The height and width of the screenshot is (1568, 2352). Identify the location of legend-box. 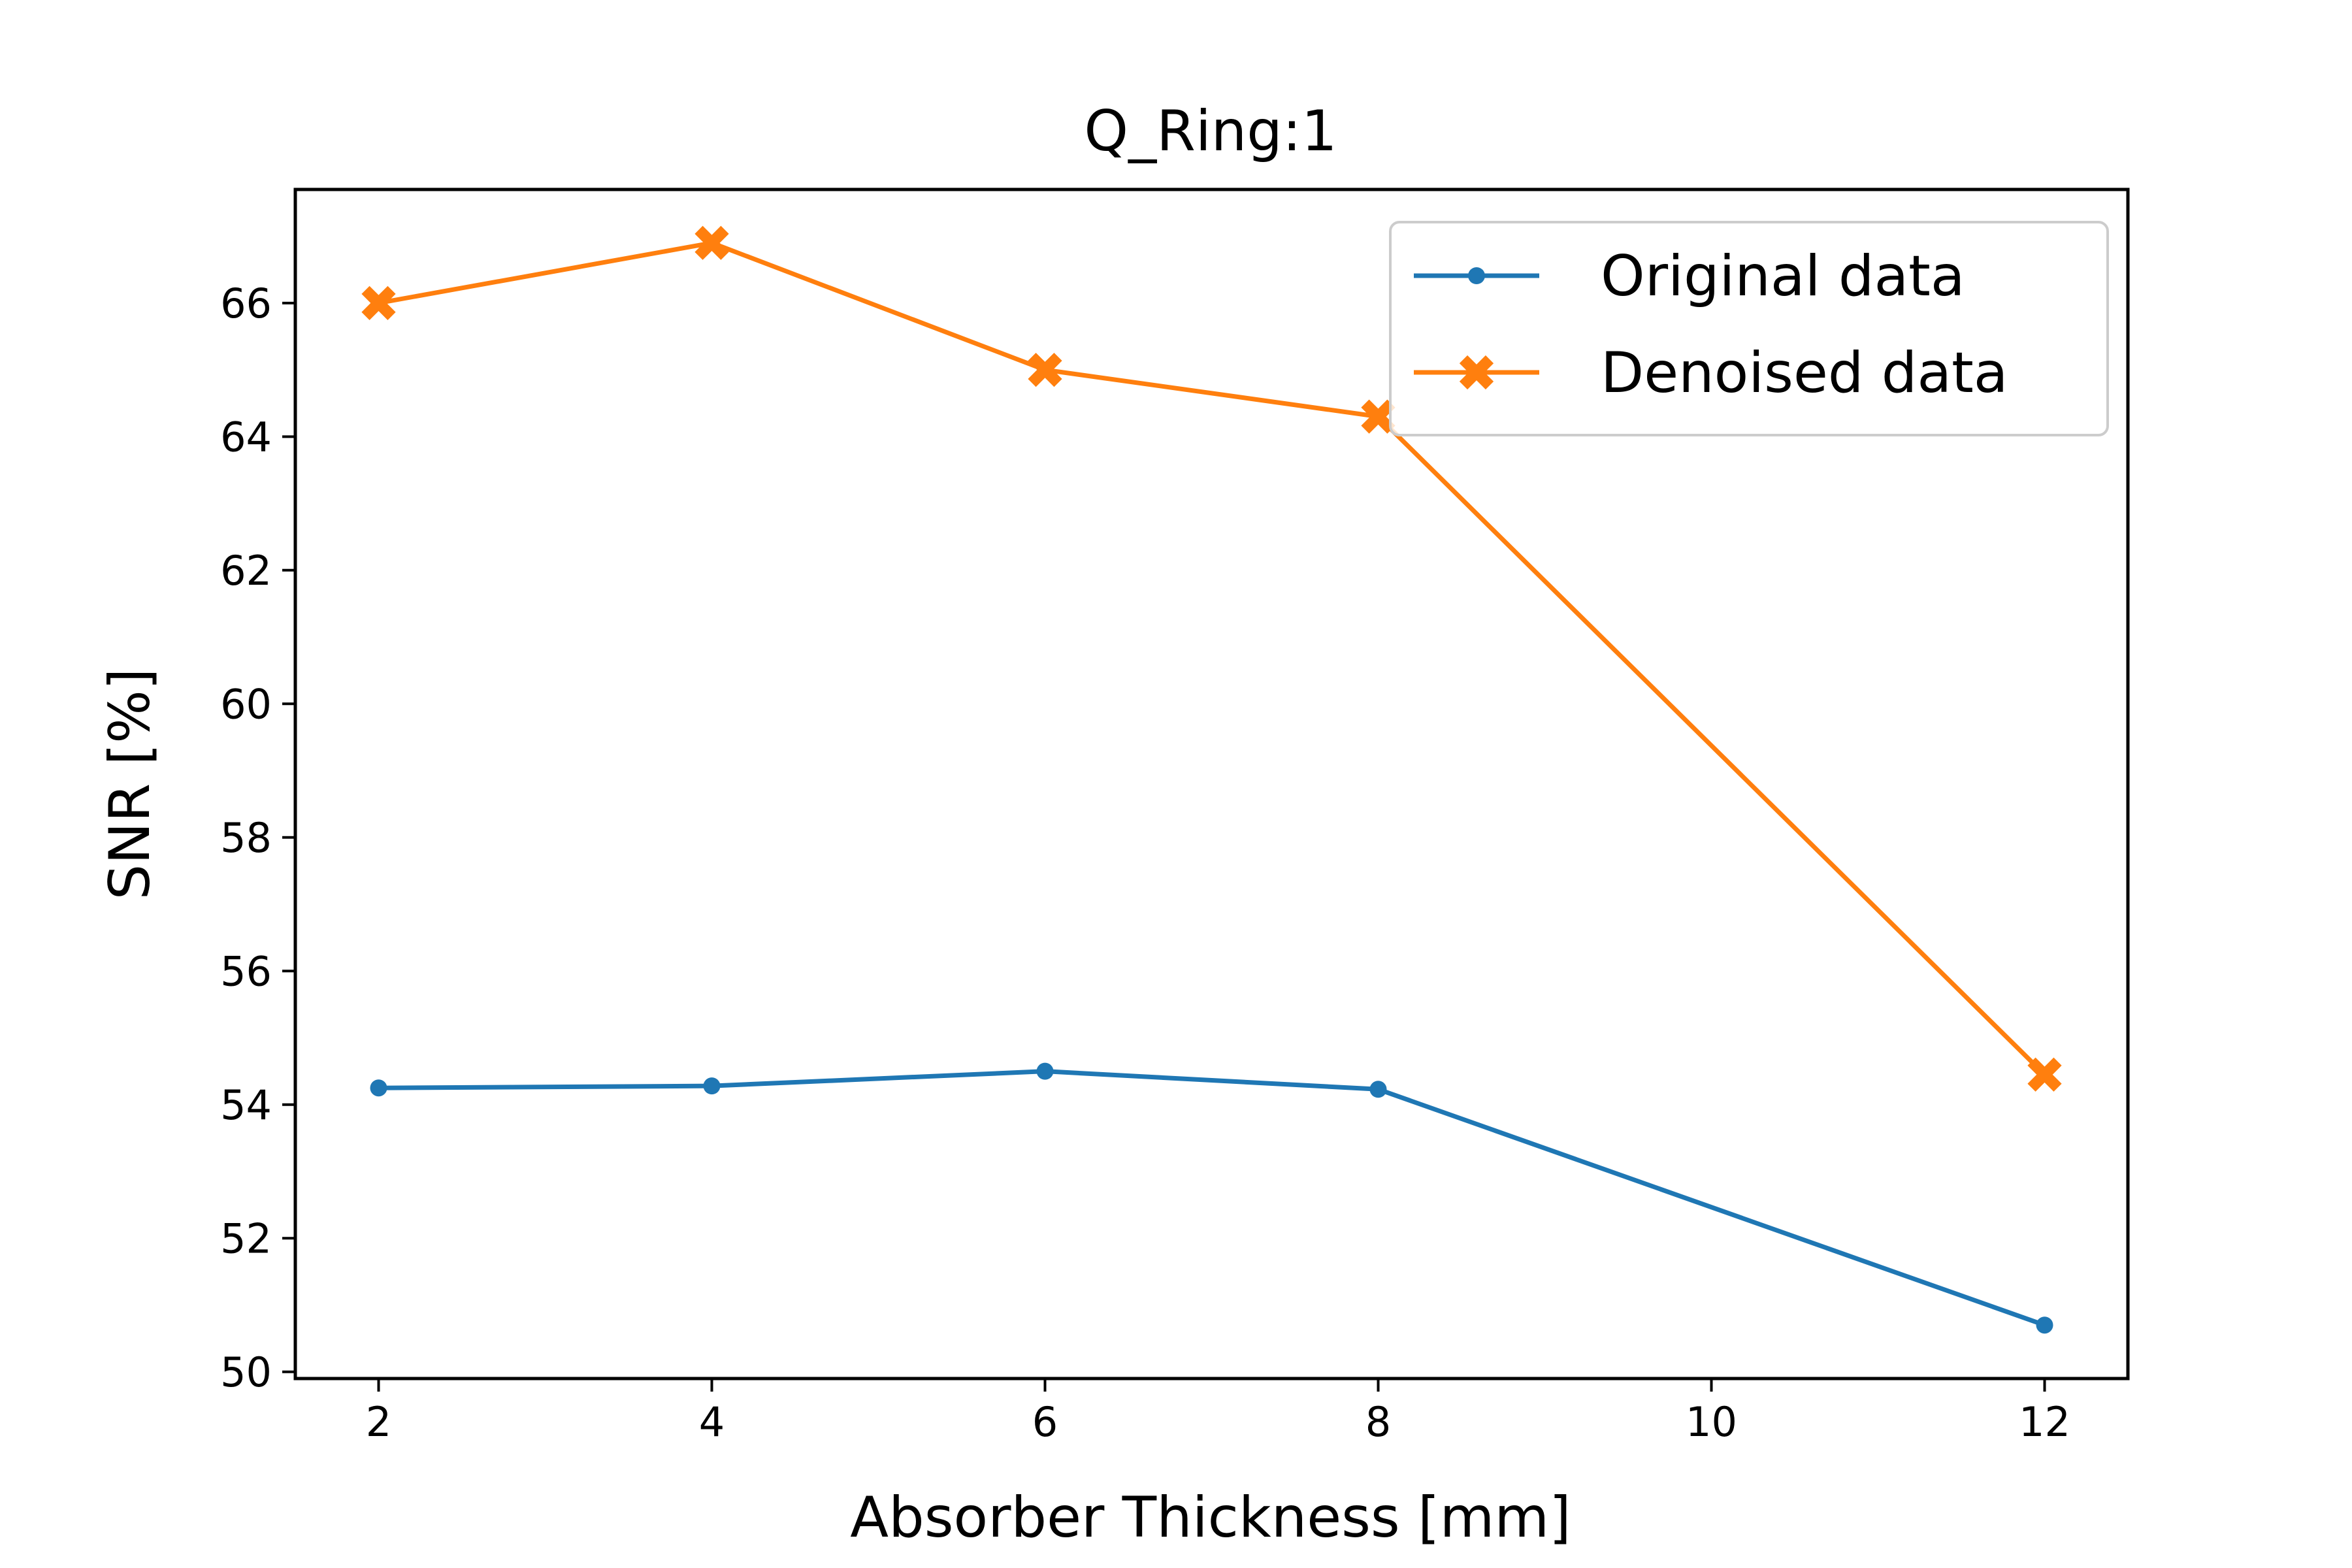
(1749, 328).